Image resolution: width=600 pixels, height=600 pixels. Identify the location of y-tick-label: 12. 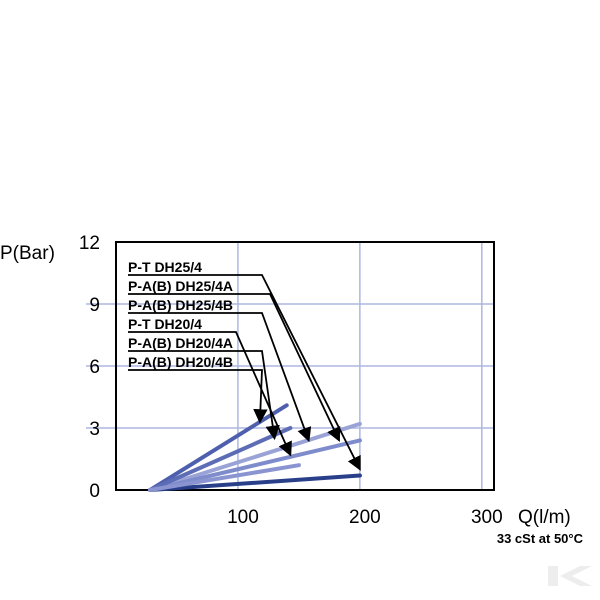
(89, 243).